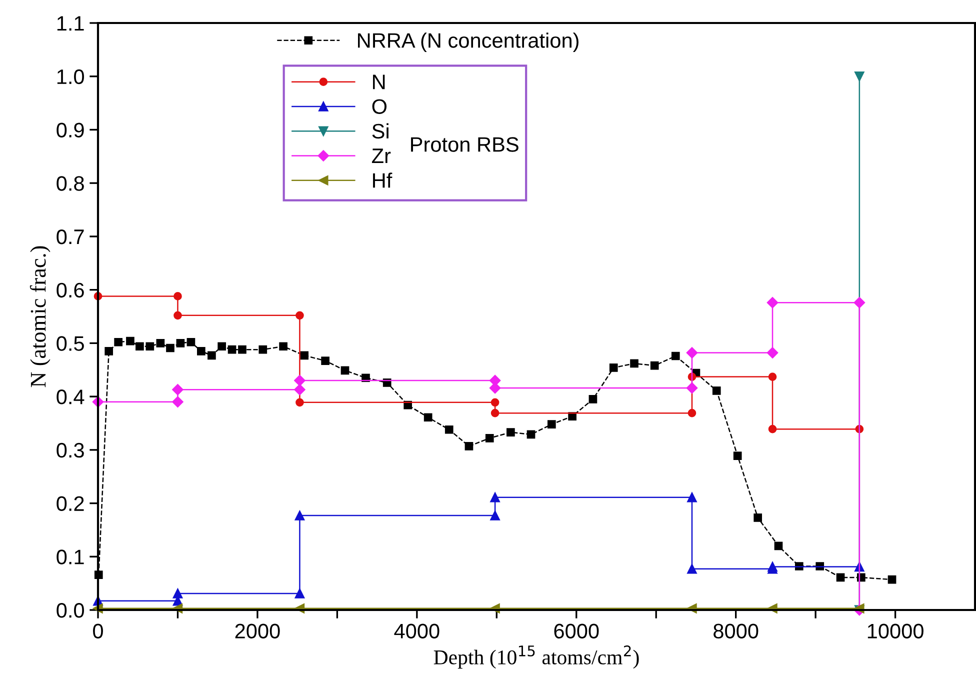  I want to click on y-axis-title: N (atomic frac.), so click(40, 317).